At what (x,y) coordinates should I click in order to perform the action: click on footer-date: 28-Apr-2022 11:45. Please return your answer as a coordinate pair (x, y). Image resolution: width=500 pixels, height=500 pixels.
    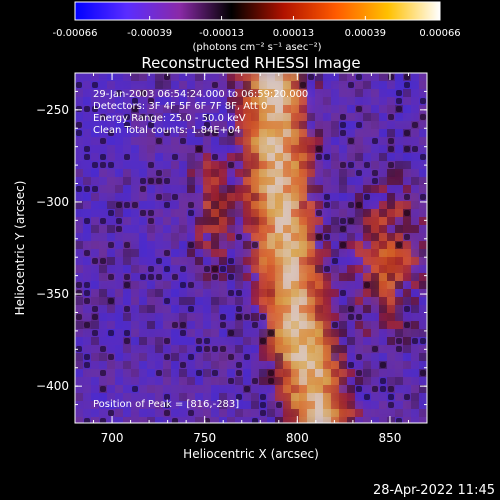
    Looking at the image, I should click on (434, 490).